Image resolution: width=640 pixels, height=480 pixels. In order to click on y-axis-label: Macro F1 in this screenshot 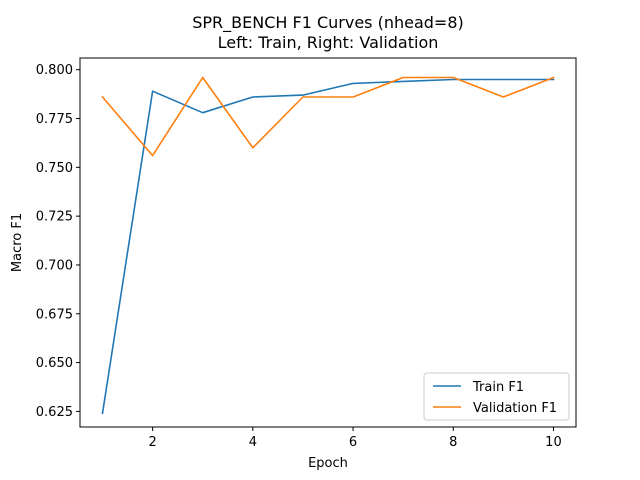, I will do `click(17, 242)`.